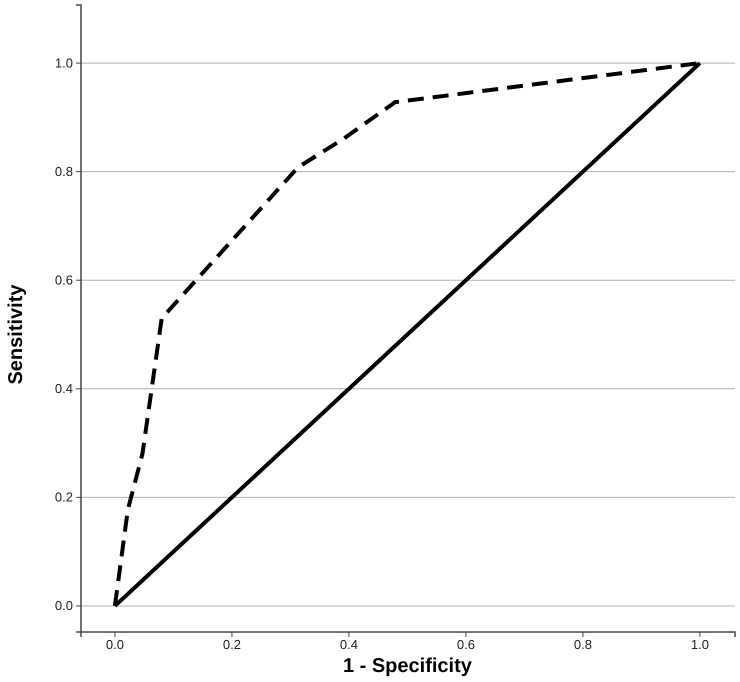 The width and height of the screenshot is (740, 682). Describe the element at coordinates (349, 644) in the screenshot. I see `x-tick-label: 0.4` at that location.